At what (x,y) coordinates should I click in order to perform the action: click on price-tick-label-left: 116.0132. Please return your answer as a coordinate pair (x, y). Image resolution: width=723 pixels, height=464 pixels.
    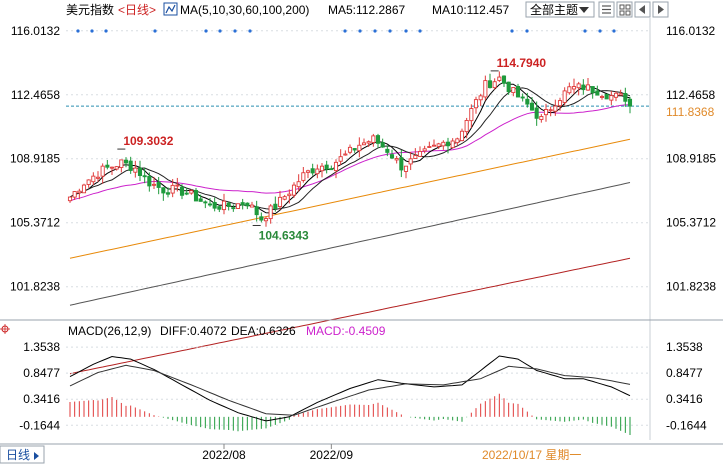
    Looking at the image, I should click on (35, 31).